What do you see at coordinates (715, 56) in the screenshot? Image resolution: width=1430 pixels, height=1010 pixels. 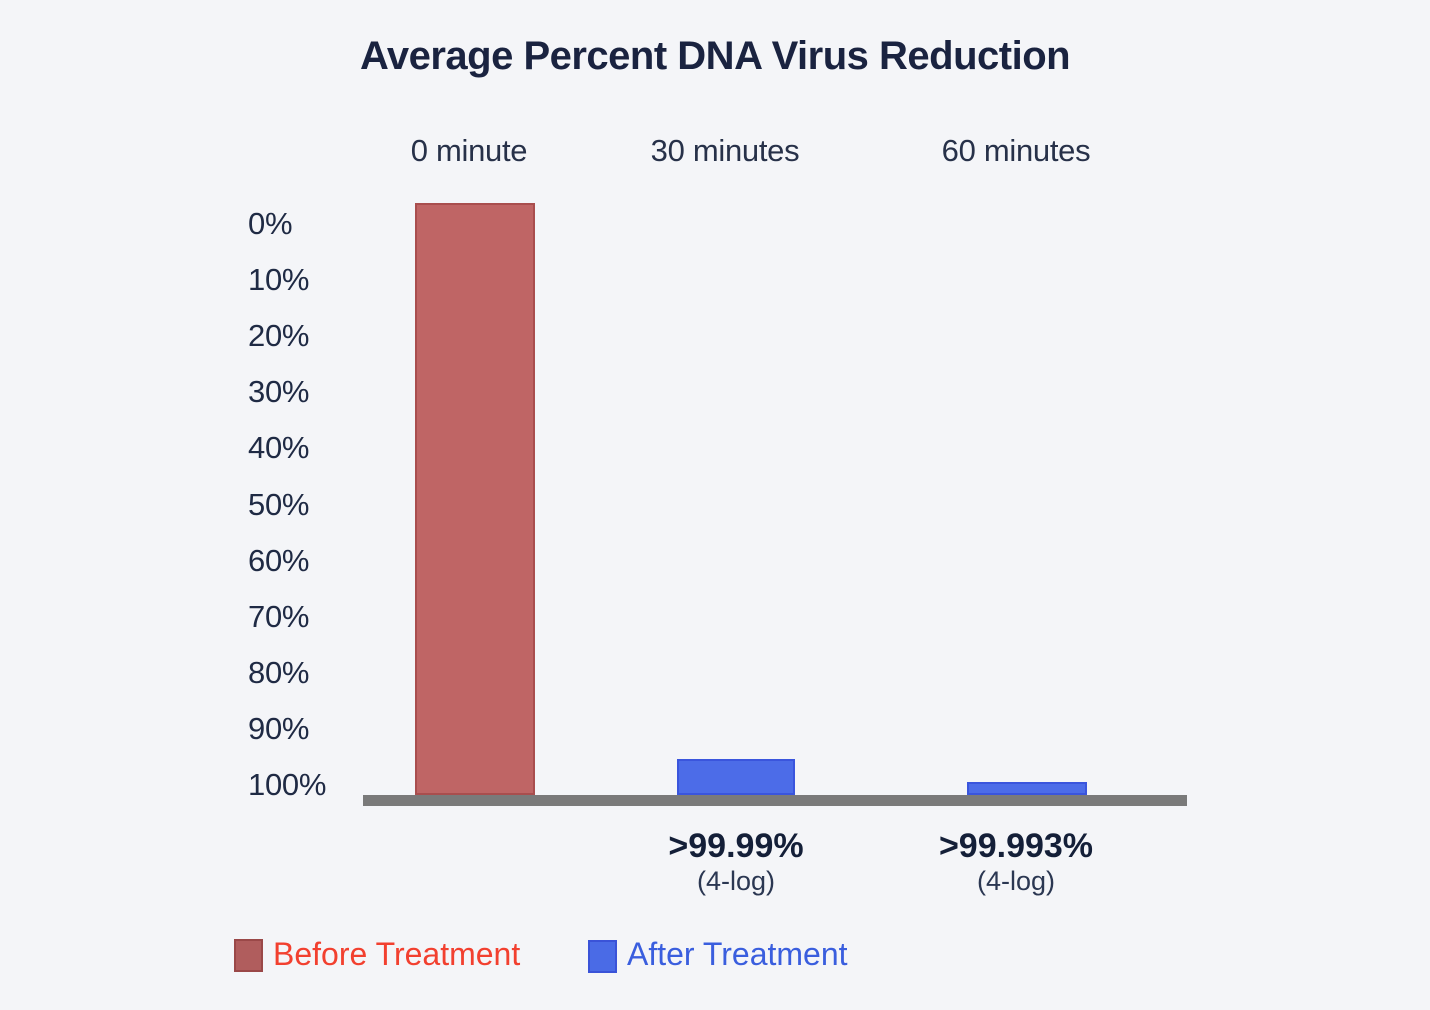 I see `chart-title: Average Percent DNA Virus Reduction` at bounding box center [715, 56].